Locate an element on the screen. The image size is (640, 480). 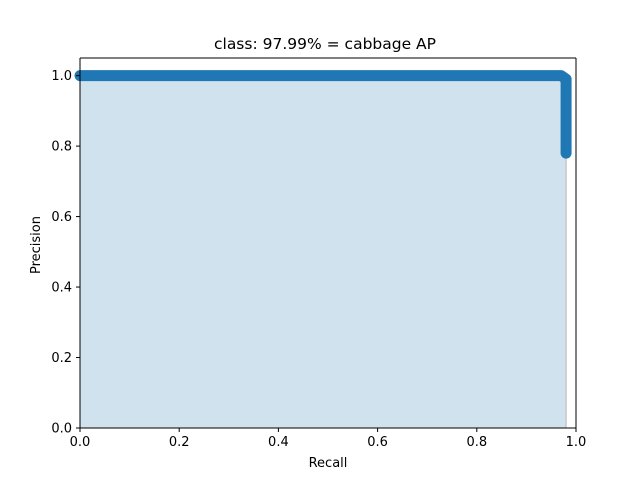
x-tick-label: 1.0 is located at coordinates (576, 442).